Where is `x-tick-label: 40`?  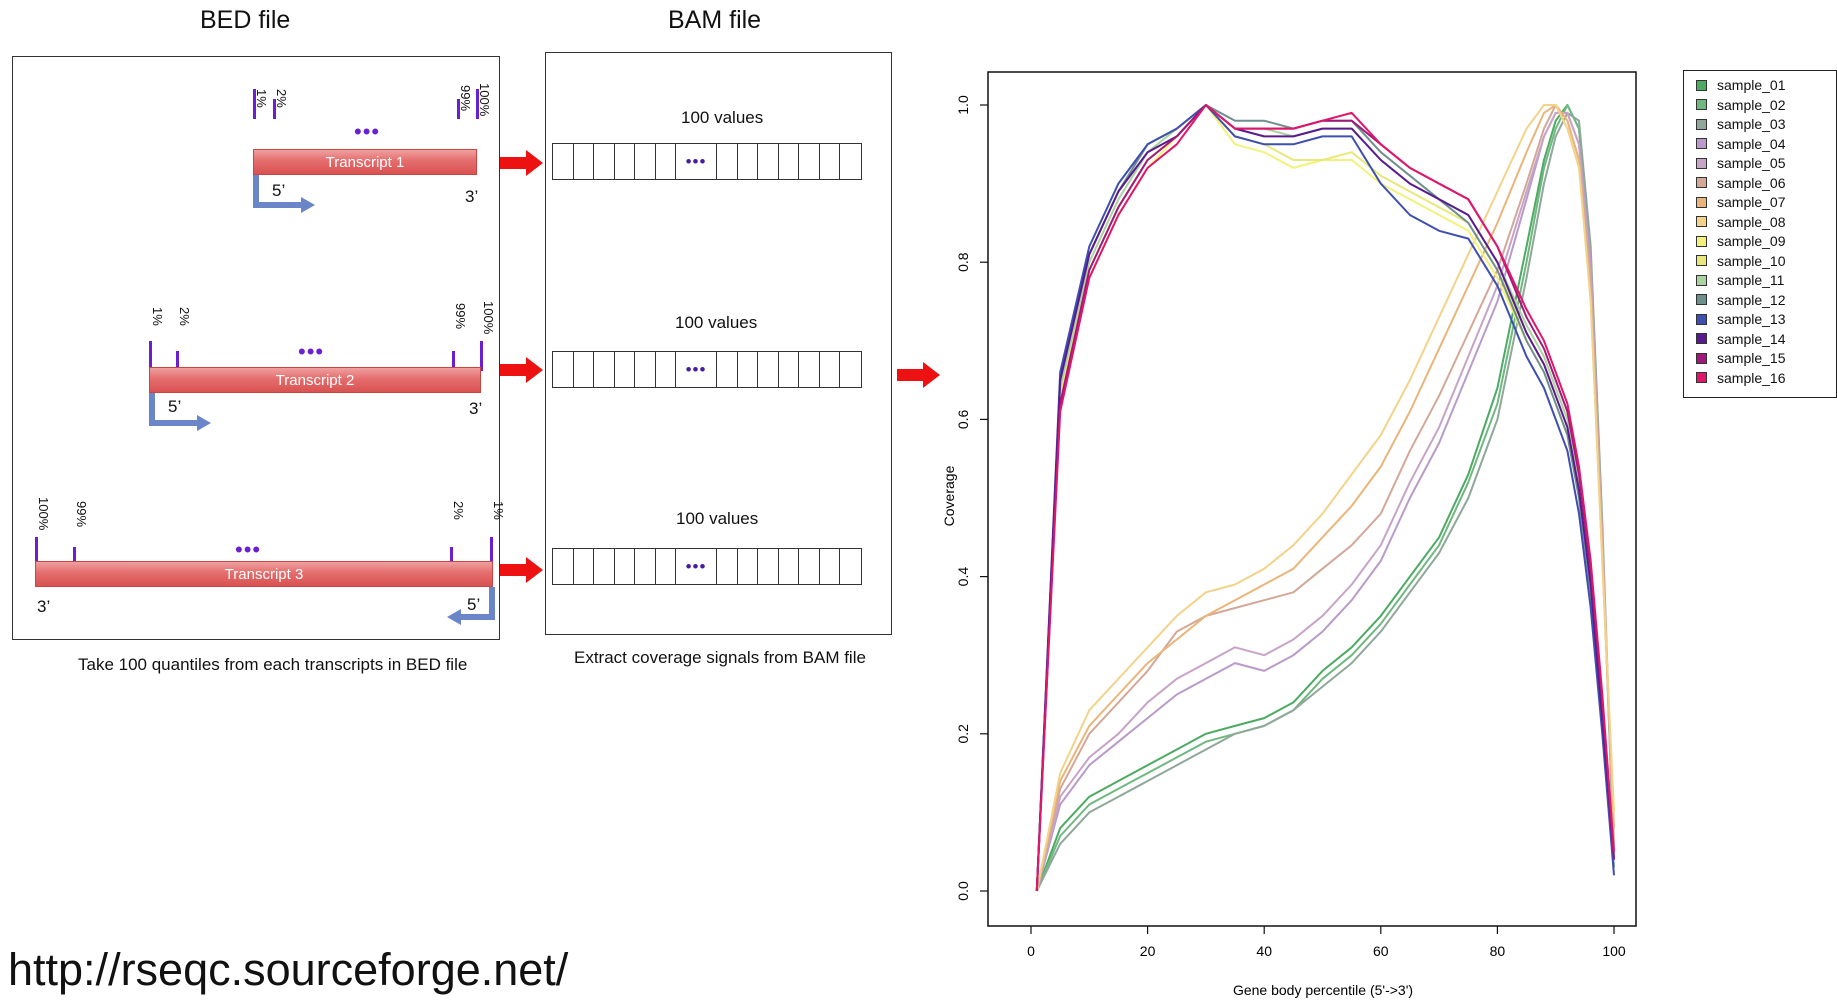
x-tick-label: 40 is located at coordinates (1264, 951).